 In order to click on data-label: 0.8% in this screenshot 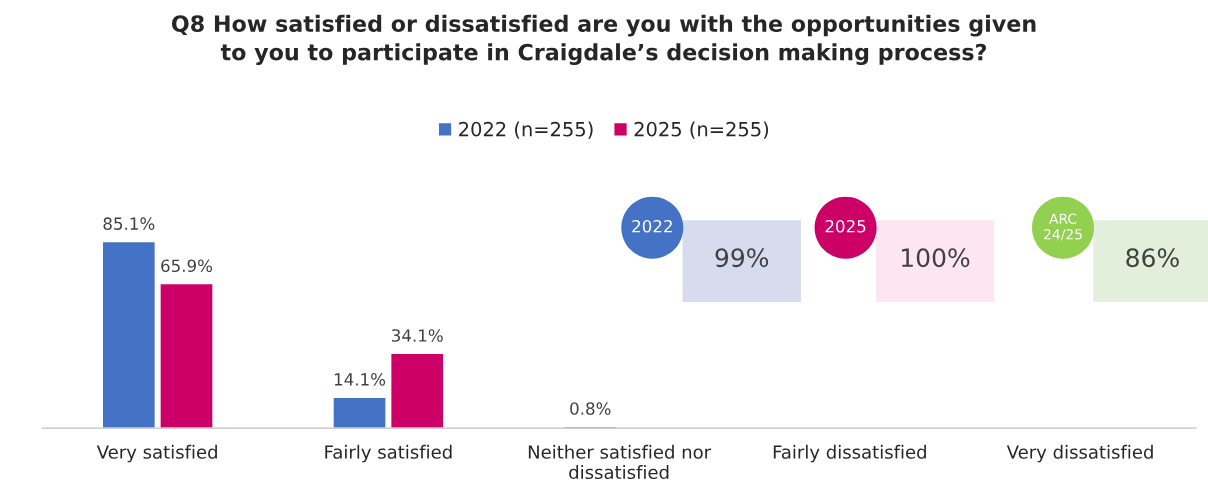, I will do `click(590, 408)`.